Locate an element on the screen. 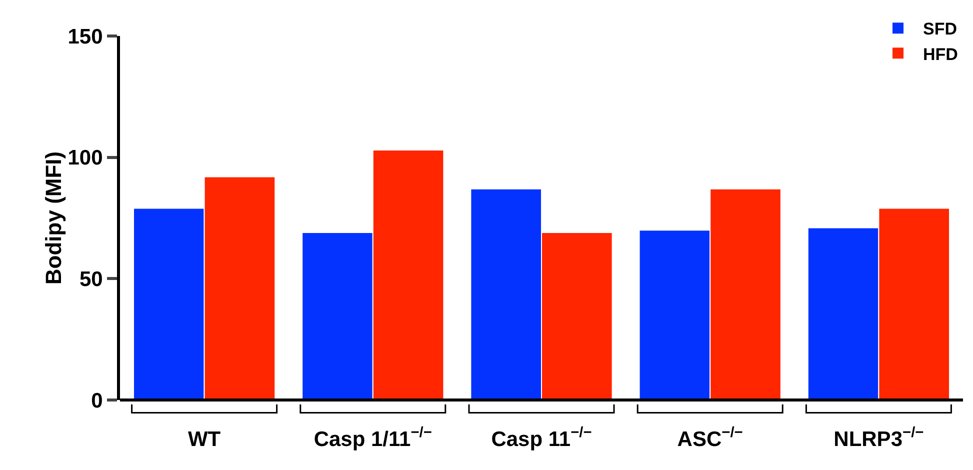 This screenshot has height=470, width=973. legend-label: SFD is located at coordinates (940, 29).